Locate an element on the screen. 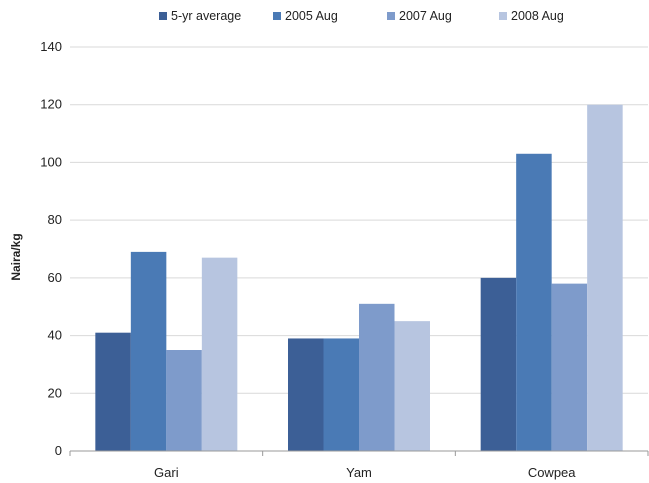 Image resolution: width=649 pixels, height=483 pixels. y-tick-label: 80 is located at coordinates (55, 219).